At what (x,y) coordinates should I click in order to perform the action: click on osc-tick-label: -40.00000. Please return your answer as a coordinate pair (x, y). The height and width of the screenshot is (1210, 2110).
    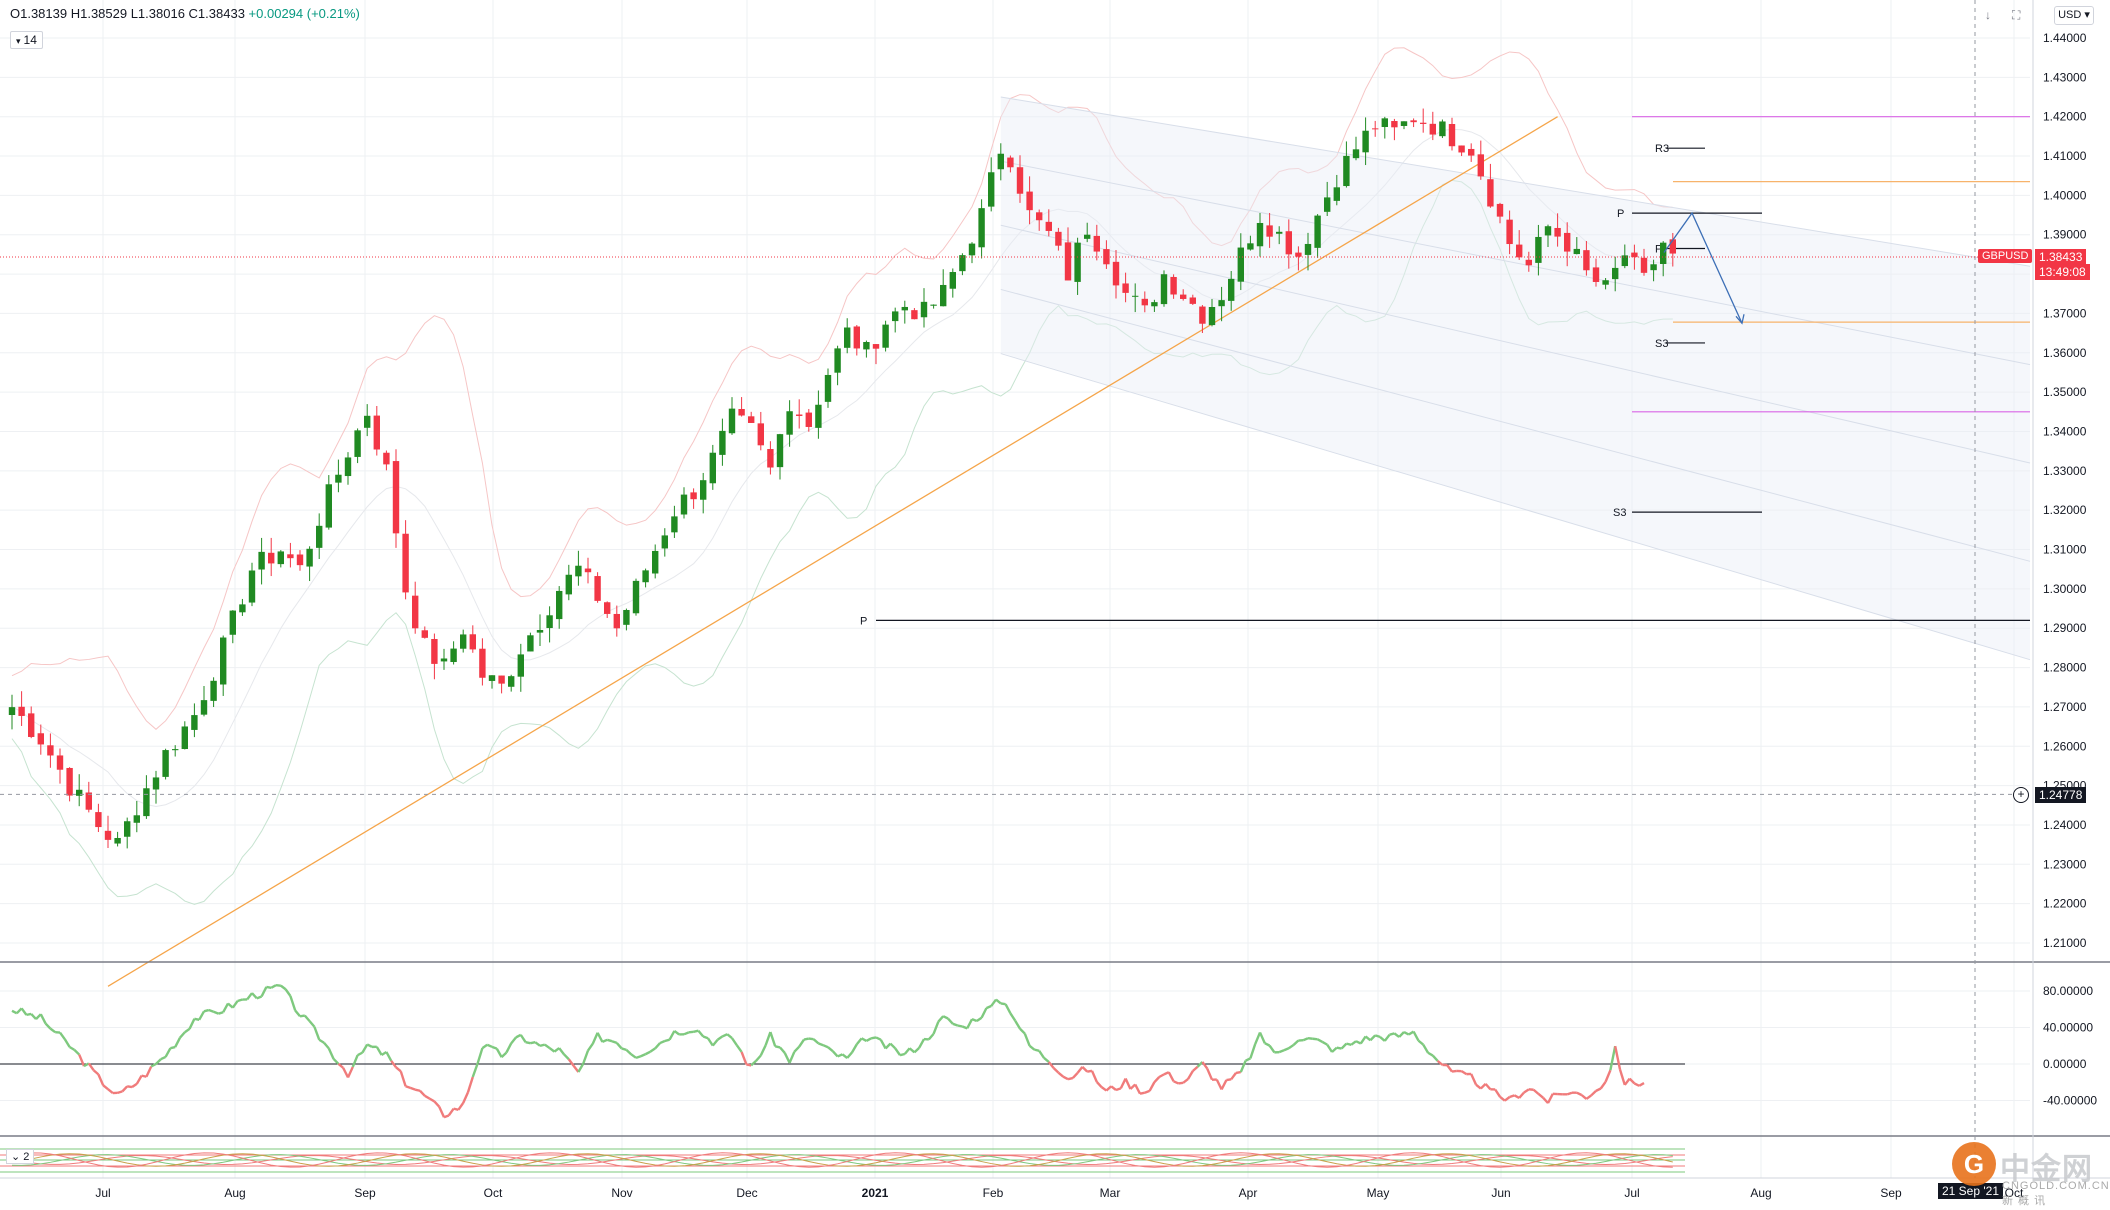
    Looking at the image, I should click on (2070, 1101).